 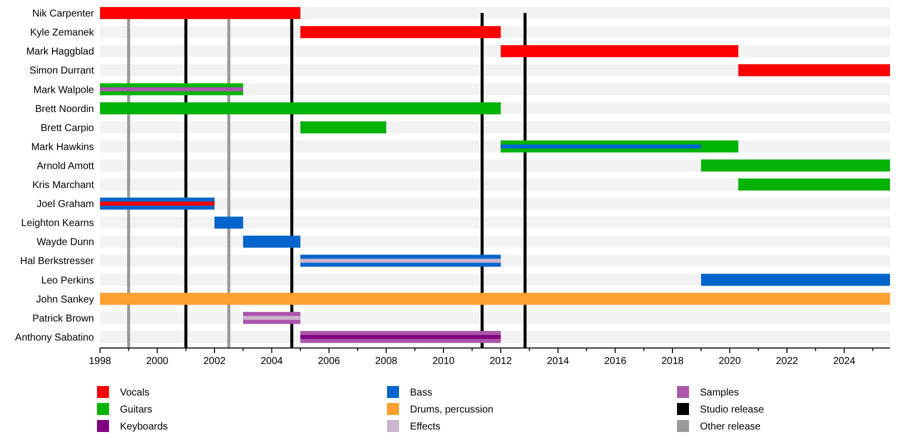 What do you see at coordinates (844, 361) in the screenshot?
I see `x-tick-label: 2024` at bounding box center [844, 361].